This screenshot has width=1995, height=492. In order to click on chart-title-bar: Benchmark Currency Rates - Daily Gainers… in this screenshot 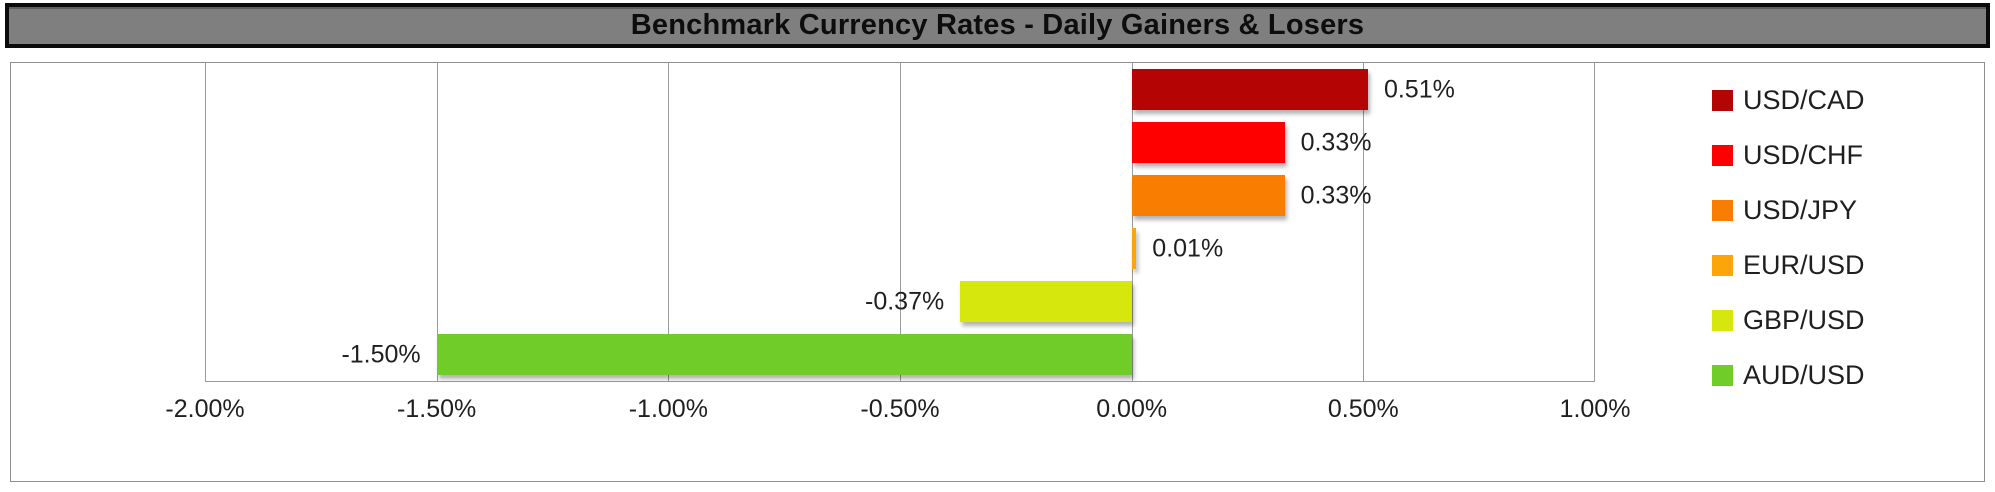, I will do `click(997, 25)`.